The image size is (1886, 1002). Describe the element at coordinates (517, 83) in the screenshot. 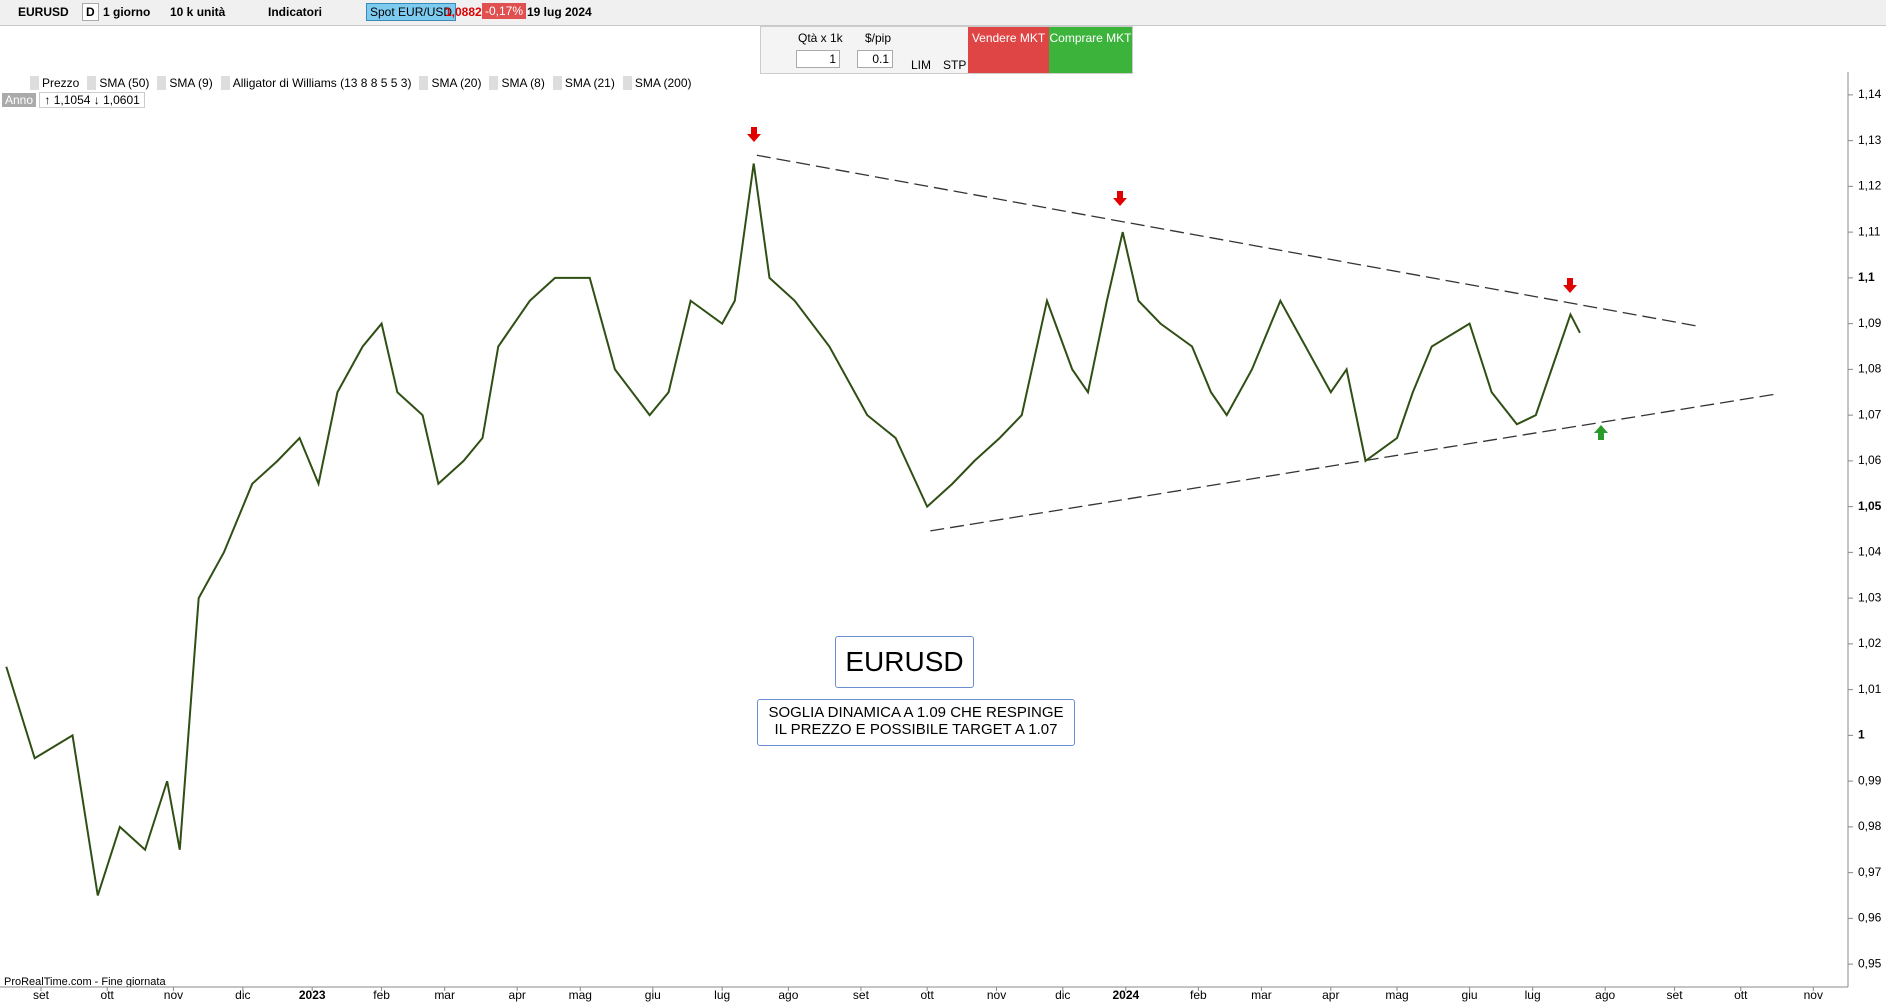

I see `indicator-toggle: SMA (8)` at that location.